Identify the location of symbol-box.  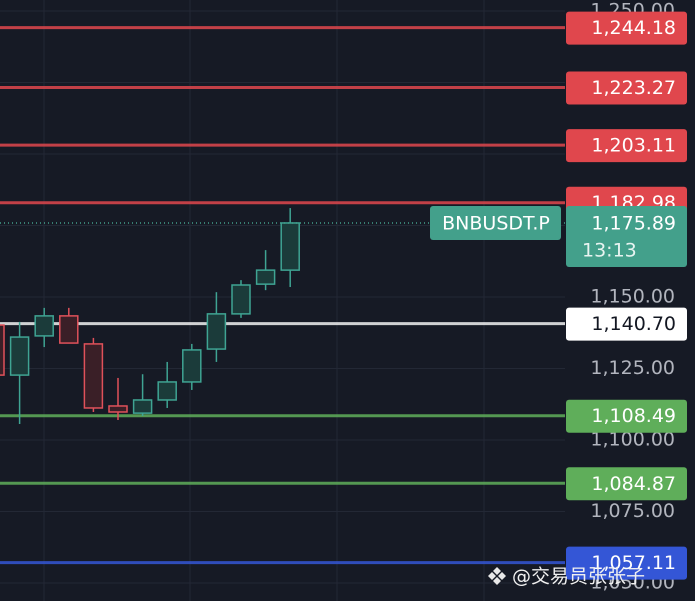
(495, 222).